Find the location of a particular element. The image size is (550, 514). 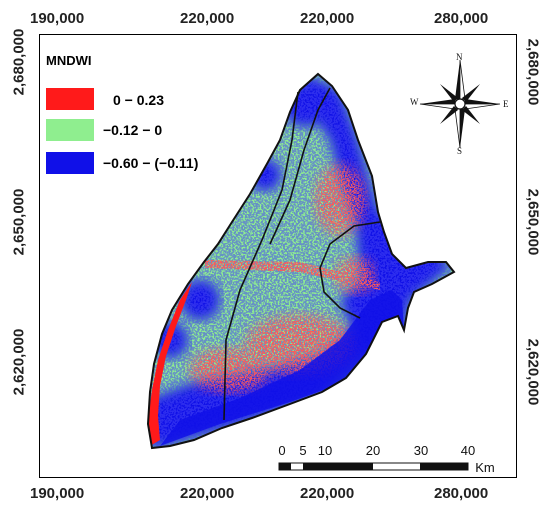

compass-n: N is located at coordinates (459, 57).